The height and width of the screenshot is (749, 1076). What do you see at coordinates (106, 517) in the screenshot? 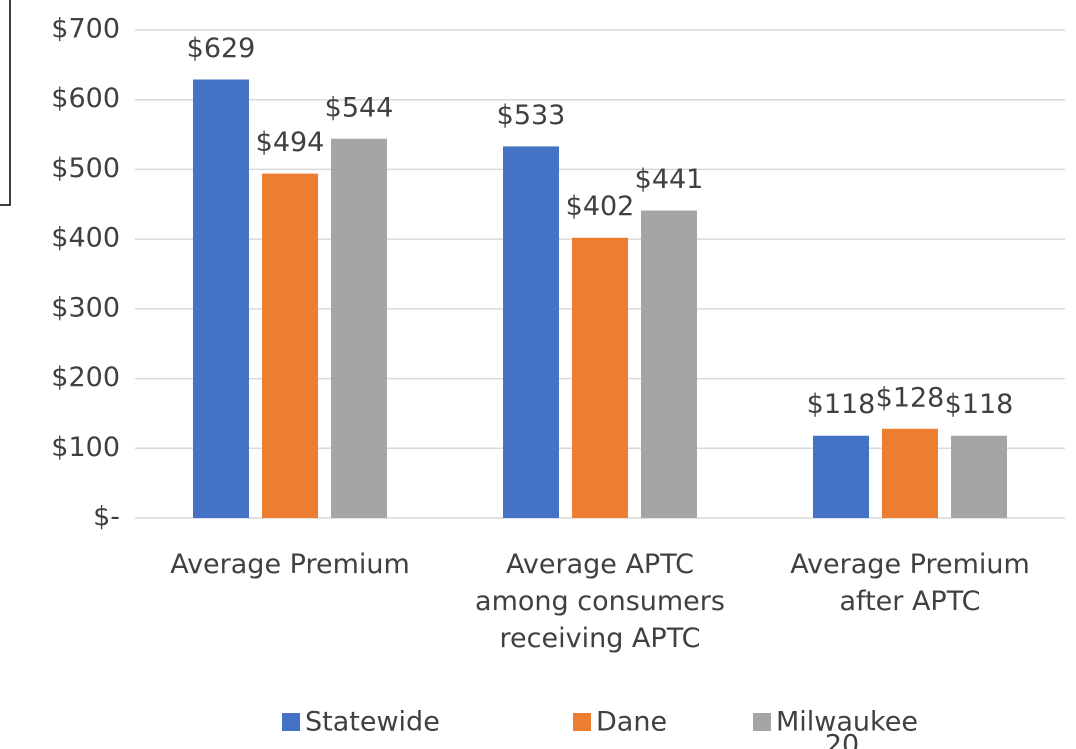
I see `y-tick-label: $-` at bounding box center [106, 517].